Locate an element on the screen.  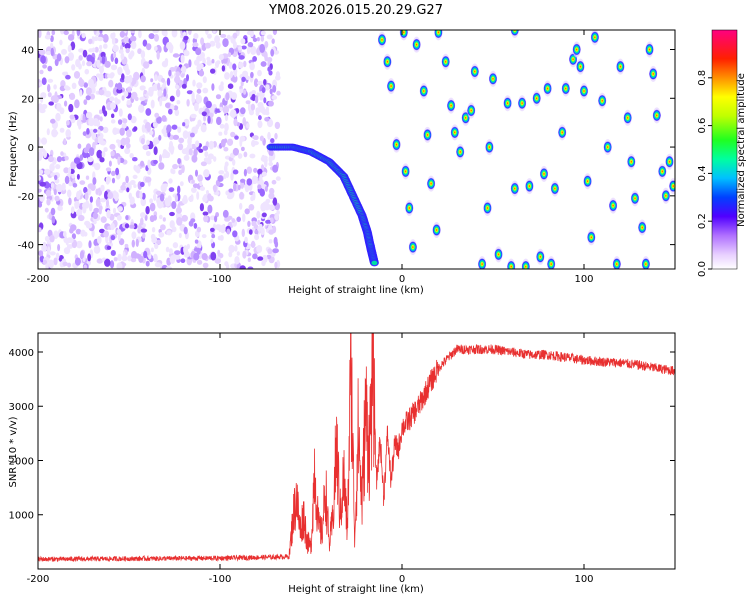
snr-ylabel: SNR (10 * v/v) is located at coordinates (13, 451).